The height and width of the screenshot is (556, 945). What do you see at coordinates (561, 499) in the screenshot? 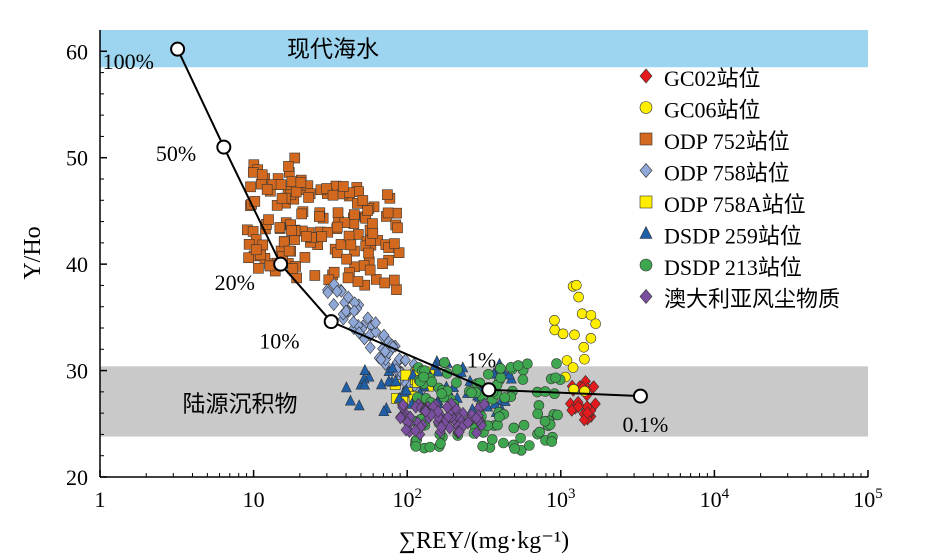
I see `x-tick-label: 10³` at bounding box center [561, 499].